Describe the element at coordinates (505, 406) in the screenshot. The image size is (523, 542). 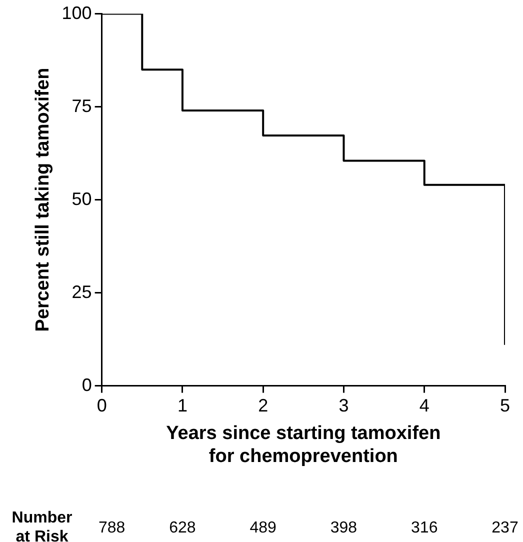
I see `x-tick-label: 5` at that location.